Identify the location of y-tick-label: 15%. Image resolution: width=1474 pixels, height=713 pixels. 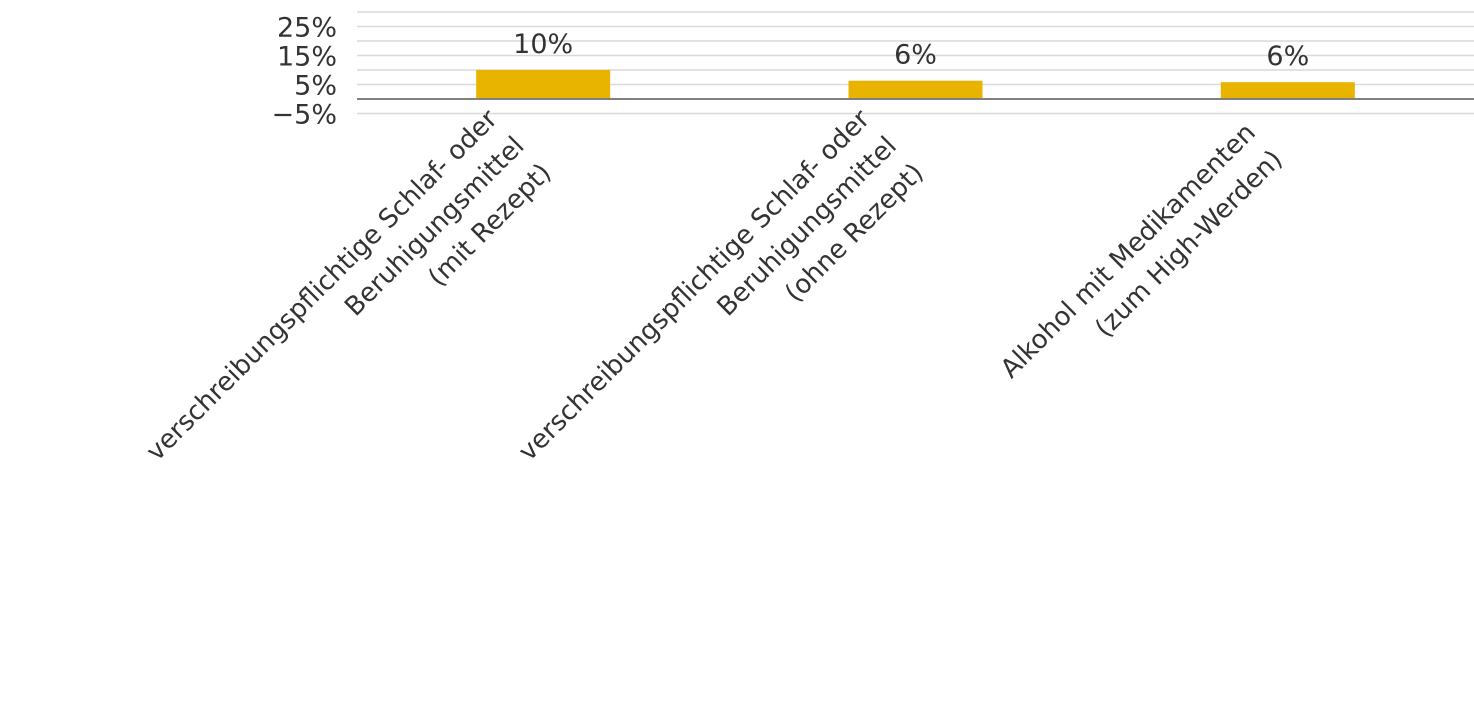
(307, 57).